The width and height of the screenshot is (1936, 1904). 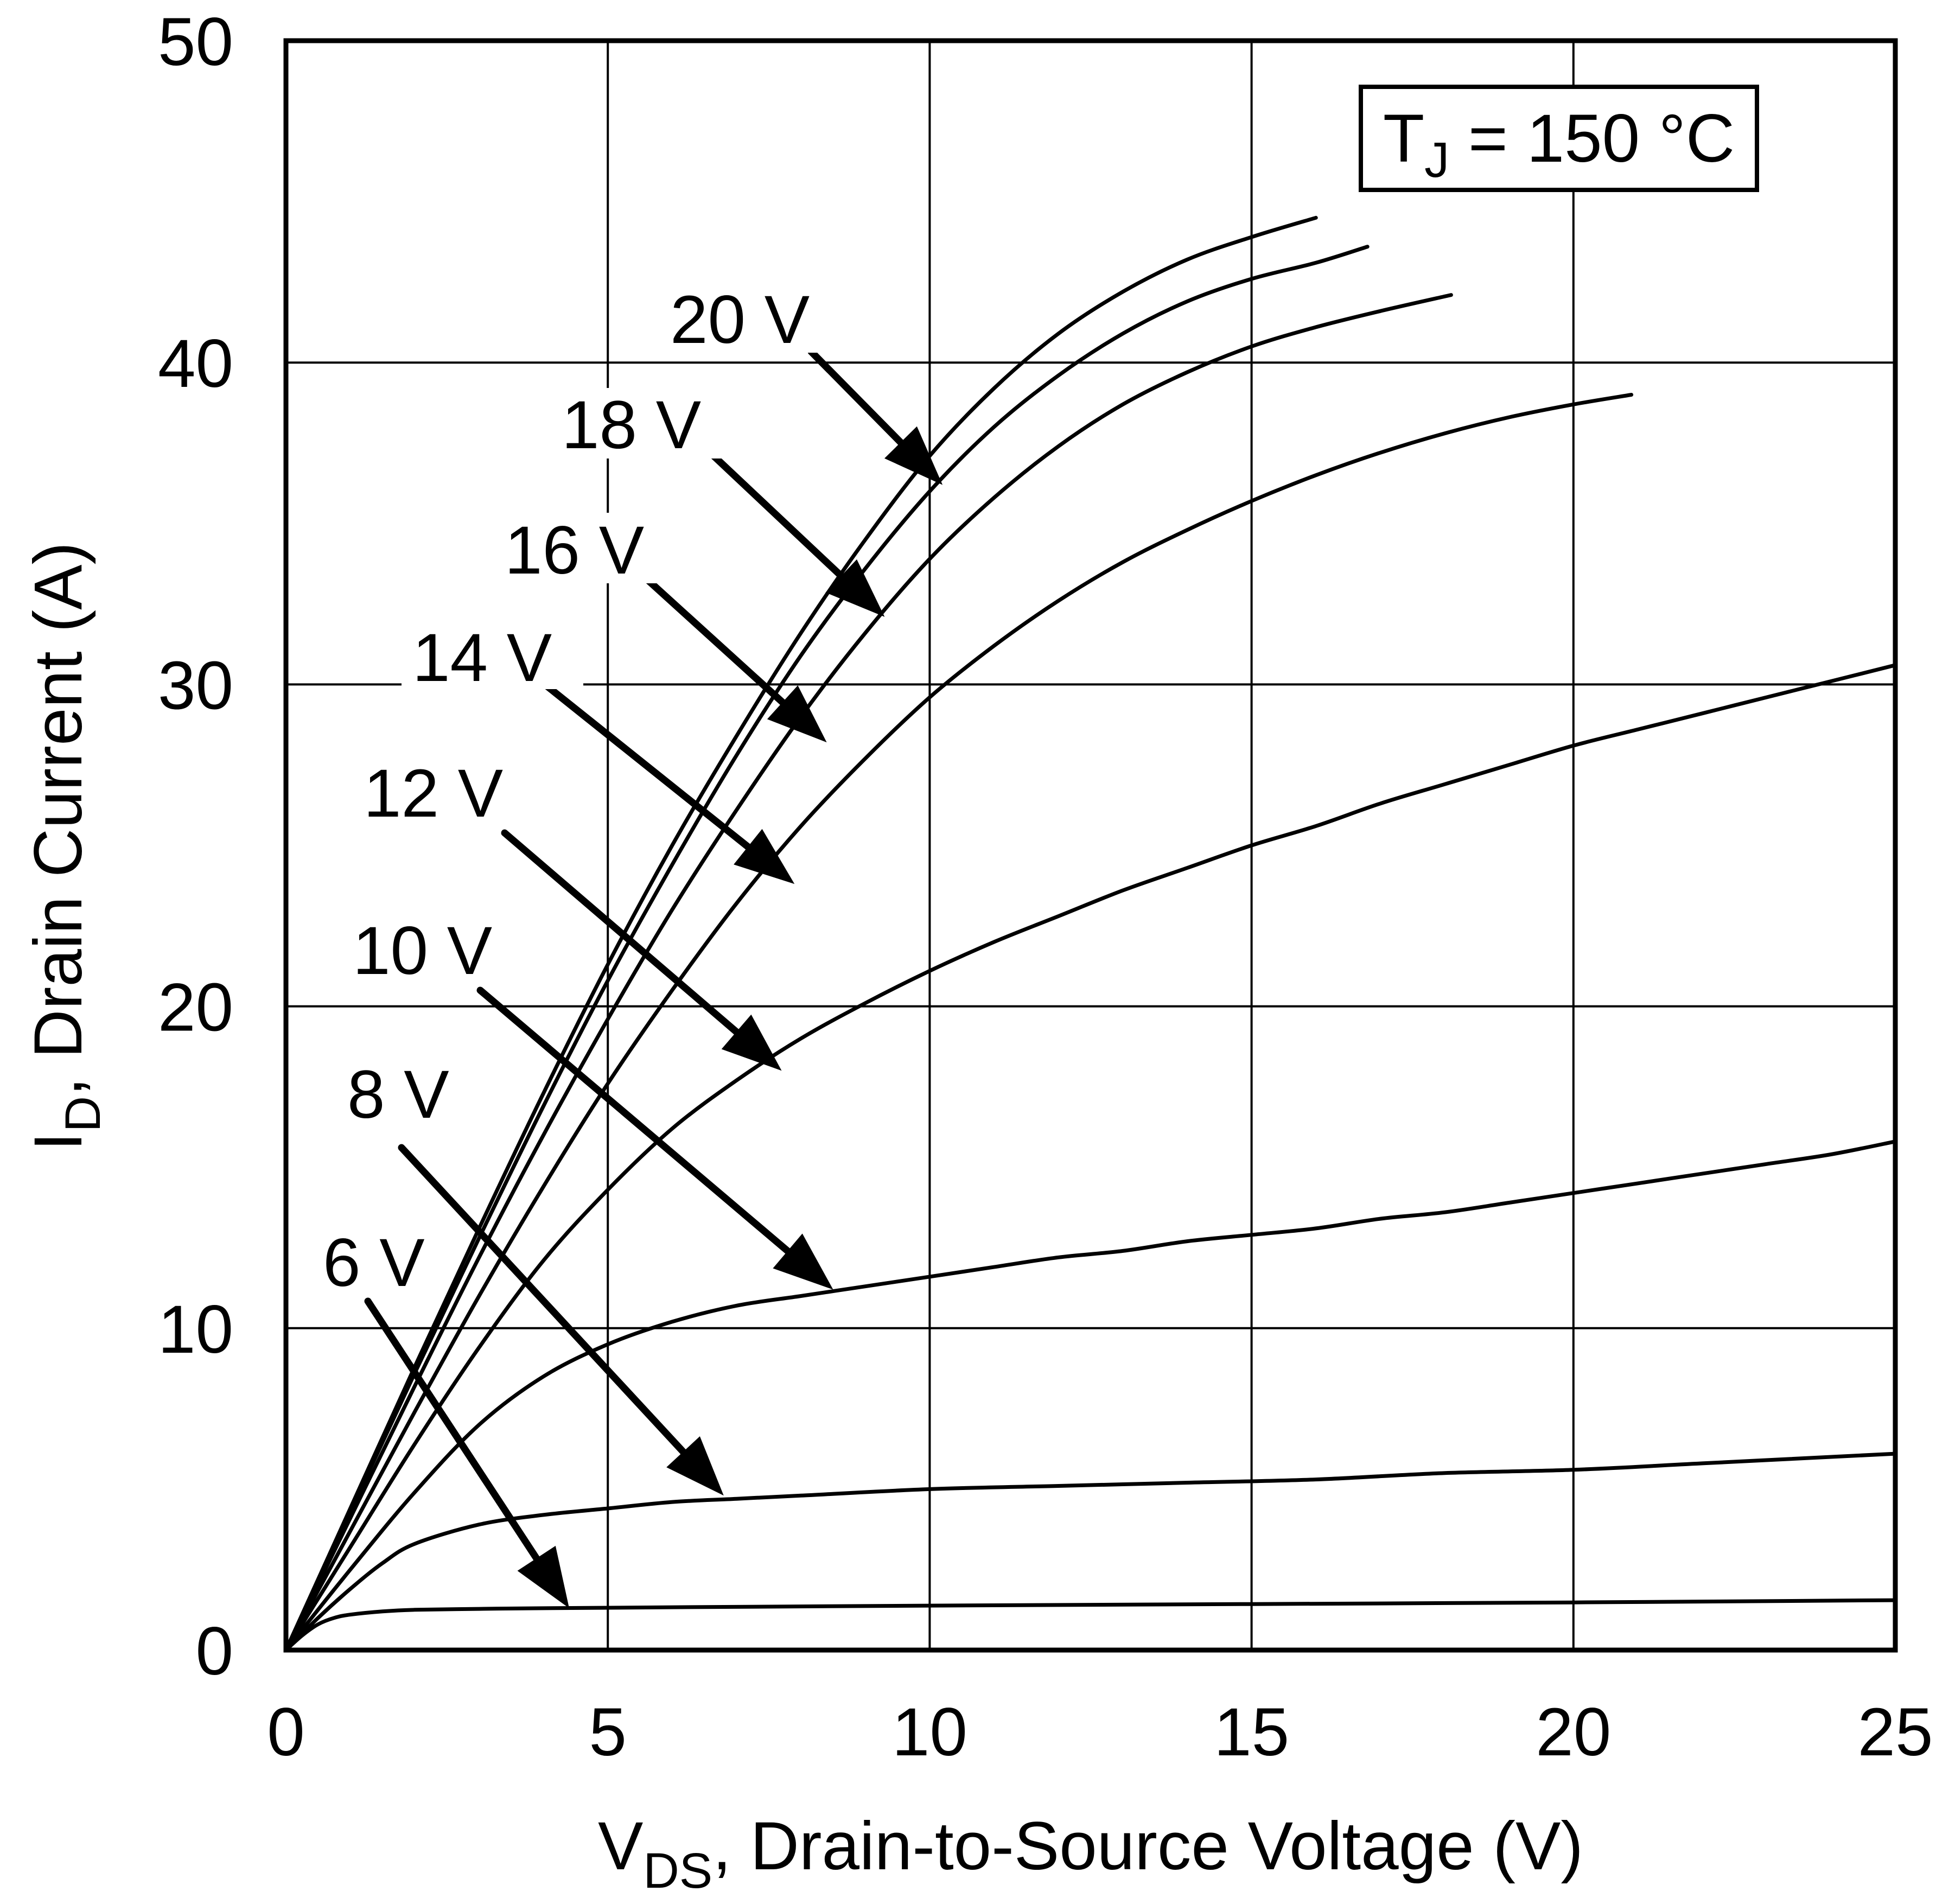 What do you see at coordinates (1090, 1854) in the screenshot?
I see `x-axis-title: VDS, Drain-to-Source Voltage (V)` at bounding box center [1090, 1854].